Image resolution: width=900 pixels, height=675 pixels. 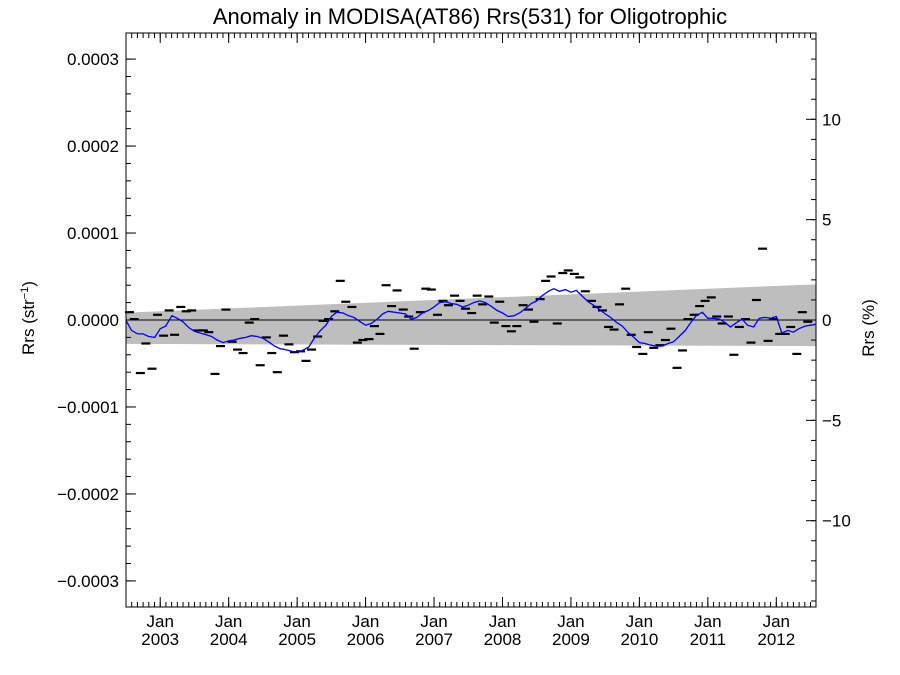 I want to click on right-y-tick-label: 0, so click(x=826, y=320).